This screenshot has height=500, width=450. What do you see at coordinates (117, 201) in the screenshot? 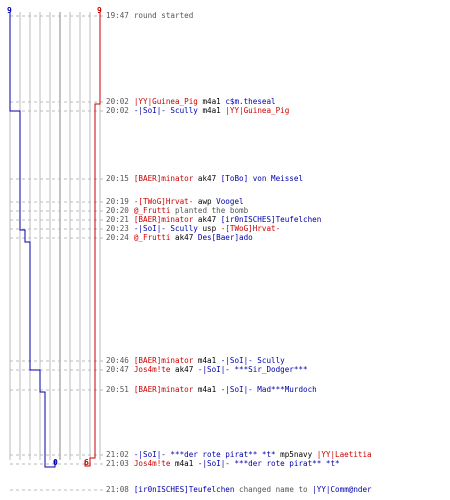
I see `event-time: 20:19` at bounding box center [117, 201].